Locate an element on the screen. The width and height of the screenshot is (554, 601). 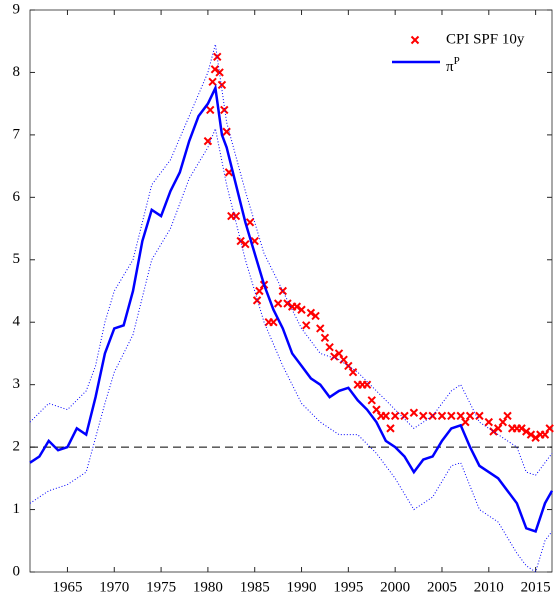
y-tick-label: 7 is located at coordinates (17, 134).